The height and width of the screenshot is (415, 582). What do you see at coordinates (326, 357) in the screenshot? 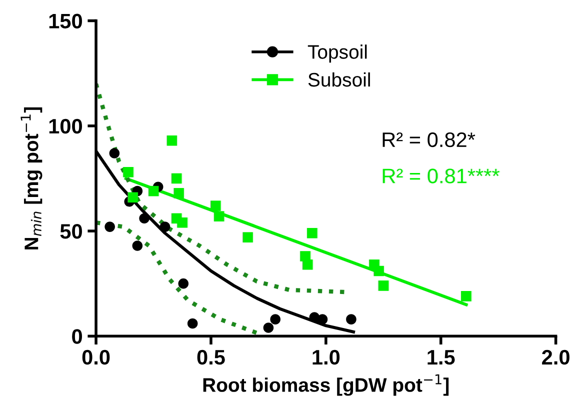
I see `x-tick-label: 1.0` at bounding box center [326, 357].